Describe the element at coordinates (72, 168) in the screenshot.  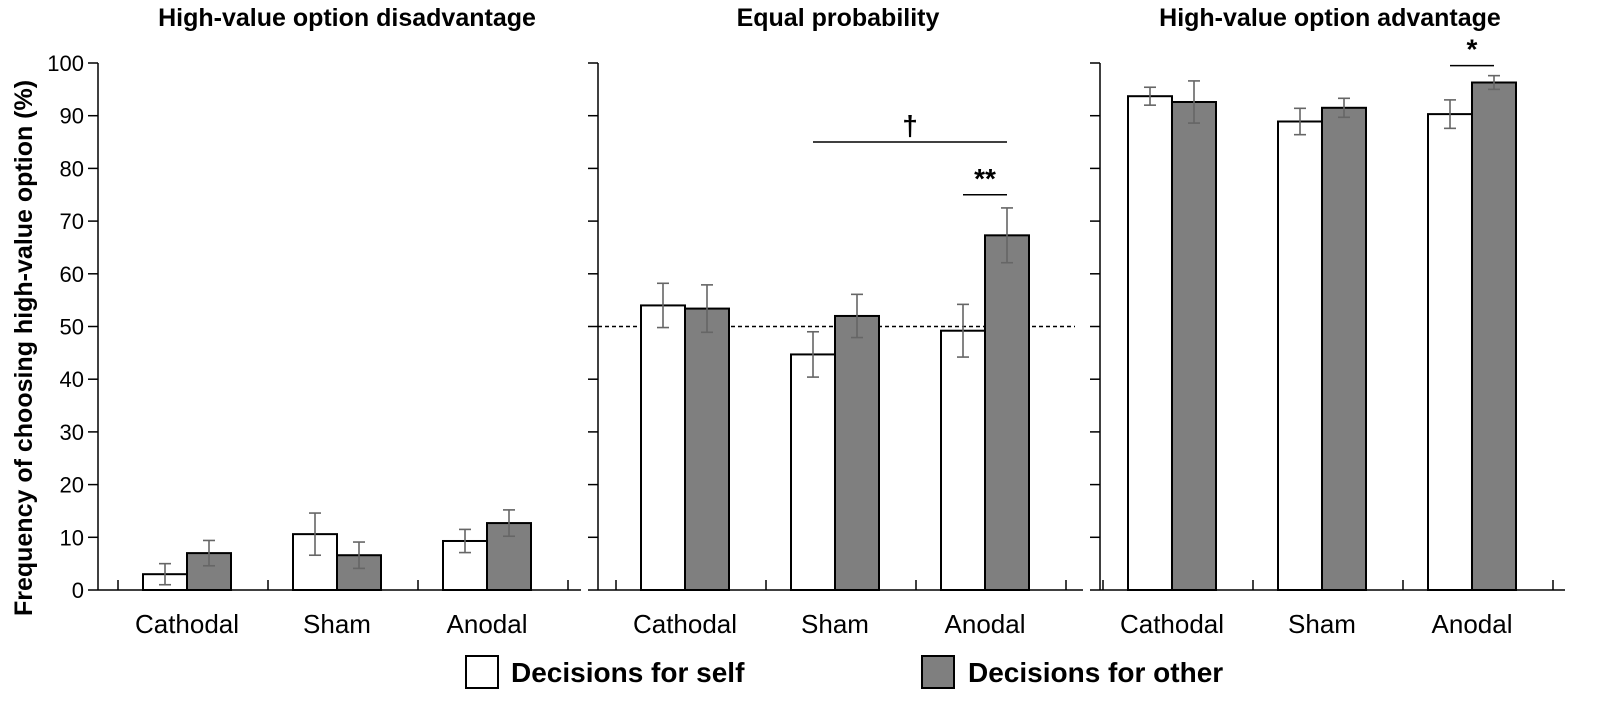
I see `y-tick-label: 80` at that location.